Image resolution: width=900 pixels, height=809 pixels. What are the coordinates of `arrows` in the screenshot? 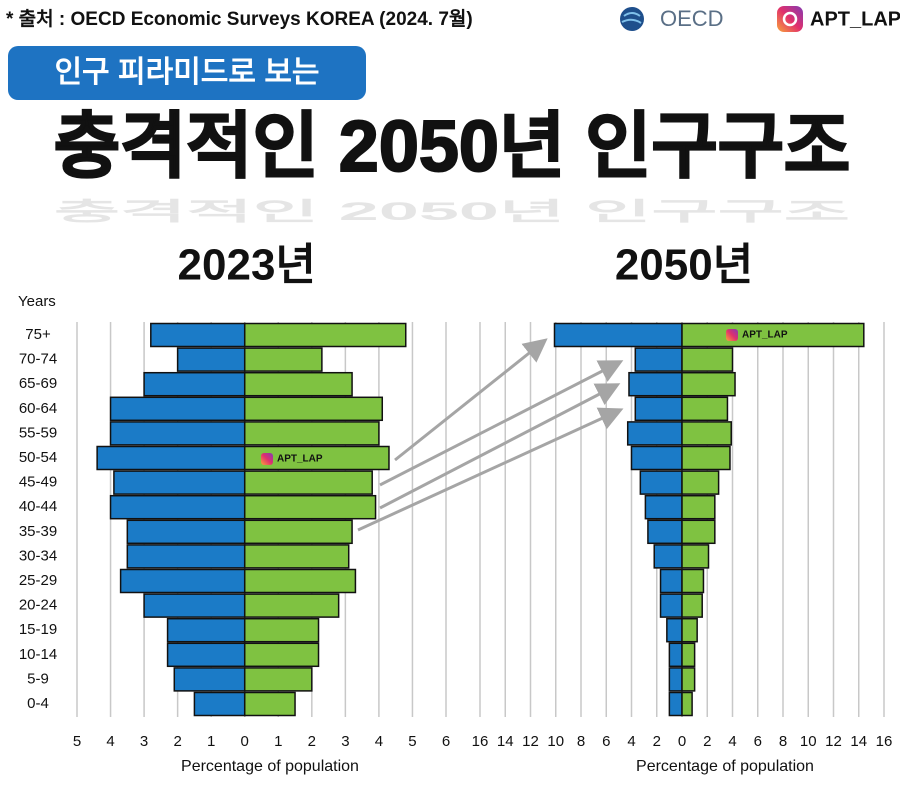 It's located at (490, 435).